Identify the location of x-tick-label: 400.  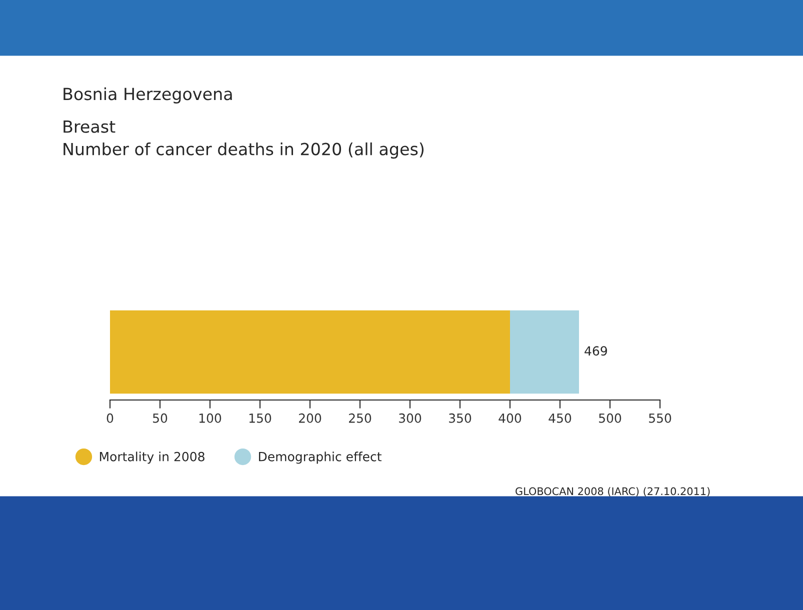
(510, 418).